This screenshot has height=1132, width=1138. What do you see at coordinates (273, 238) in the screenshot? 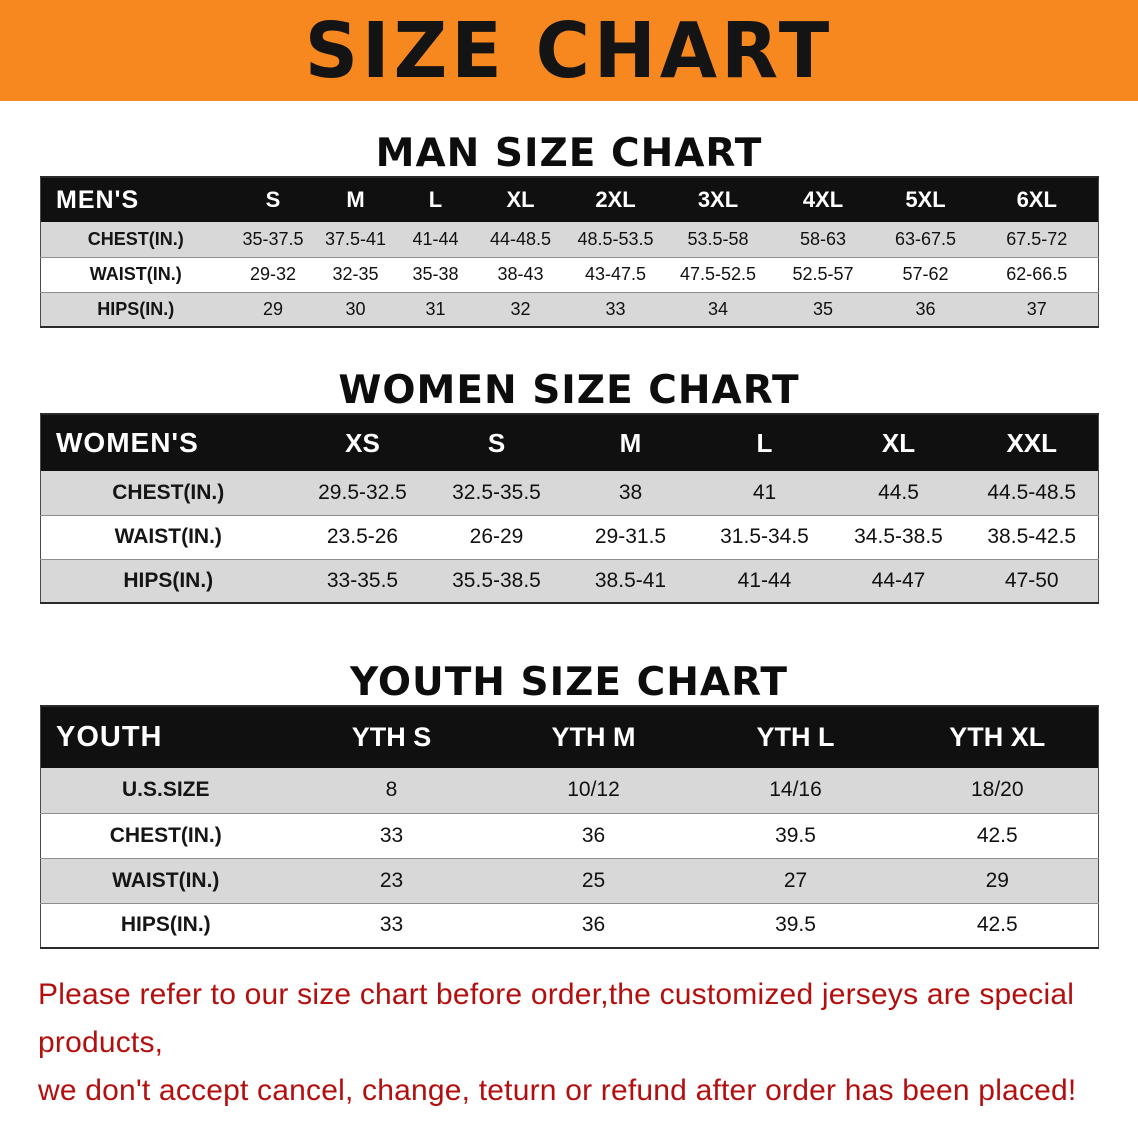
I see `data-cell: 35-37.5` at bounding box center [273, 238].